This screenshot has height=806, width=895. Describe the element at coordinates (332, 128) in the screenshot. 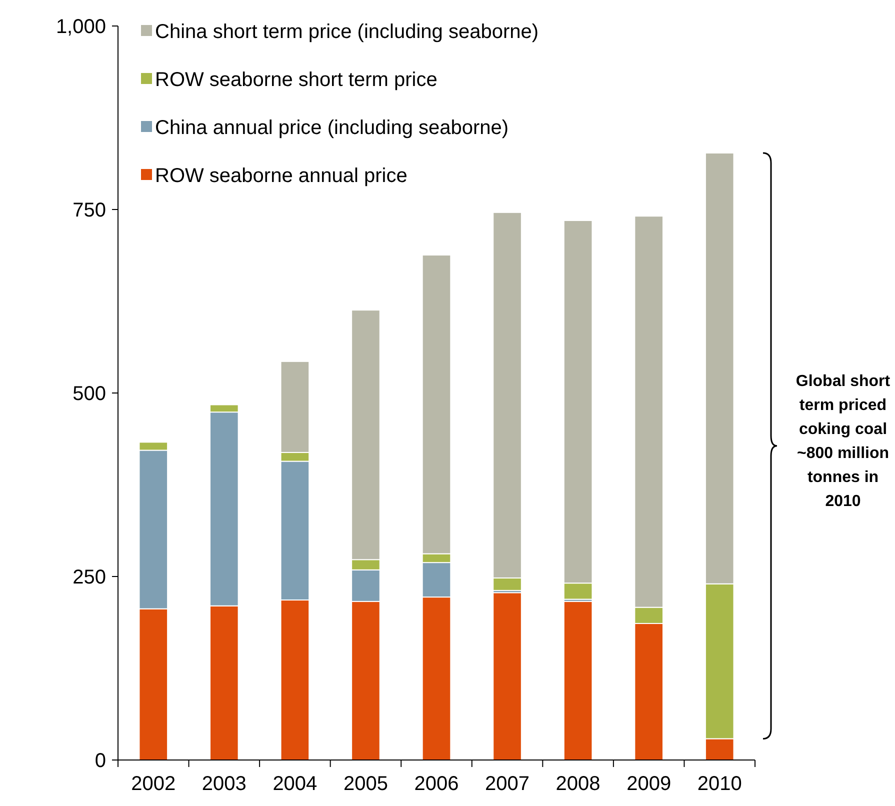

I see `legend-label: China annual price (including seaborne)` at that location.